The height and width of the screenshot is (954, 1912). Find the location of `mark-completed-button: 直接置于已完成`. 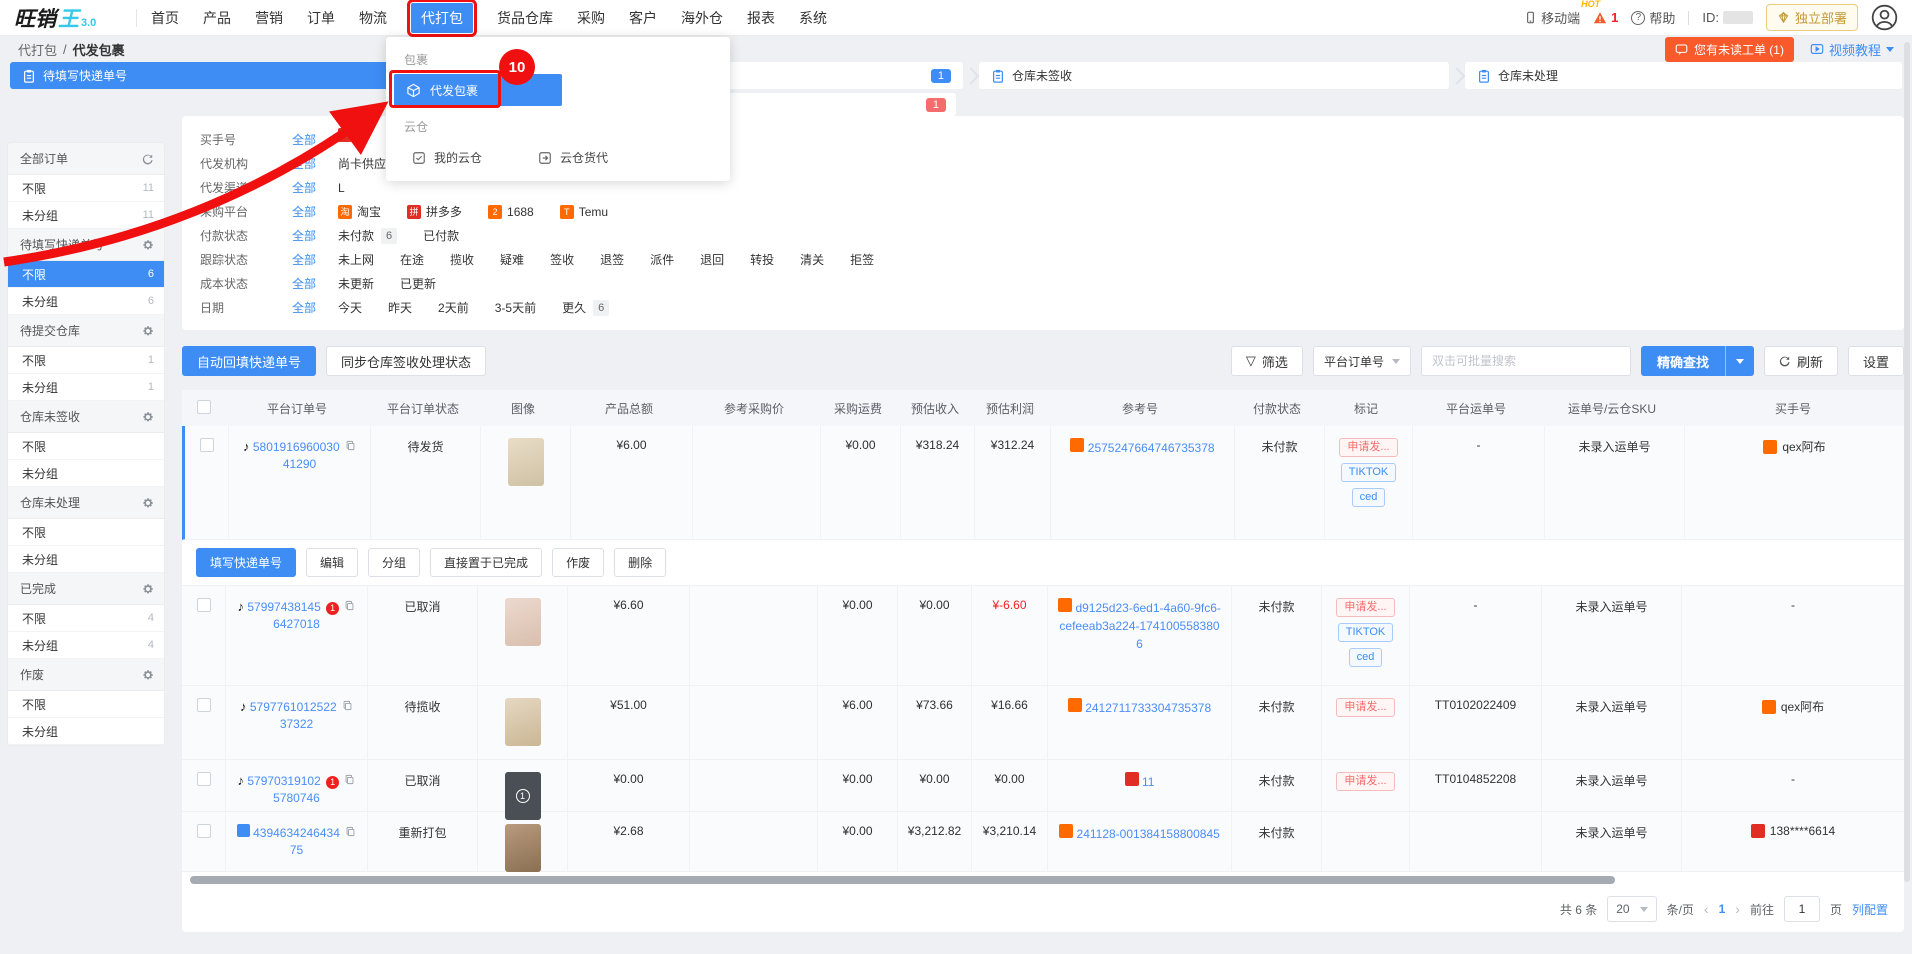

mark-completed-button: 直接置于已完成 is located at coordinates (486, 562).